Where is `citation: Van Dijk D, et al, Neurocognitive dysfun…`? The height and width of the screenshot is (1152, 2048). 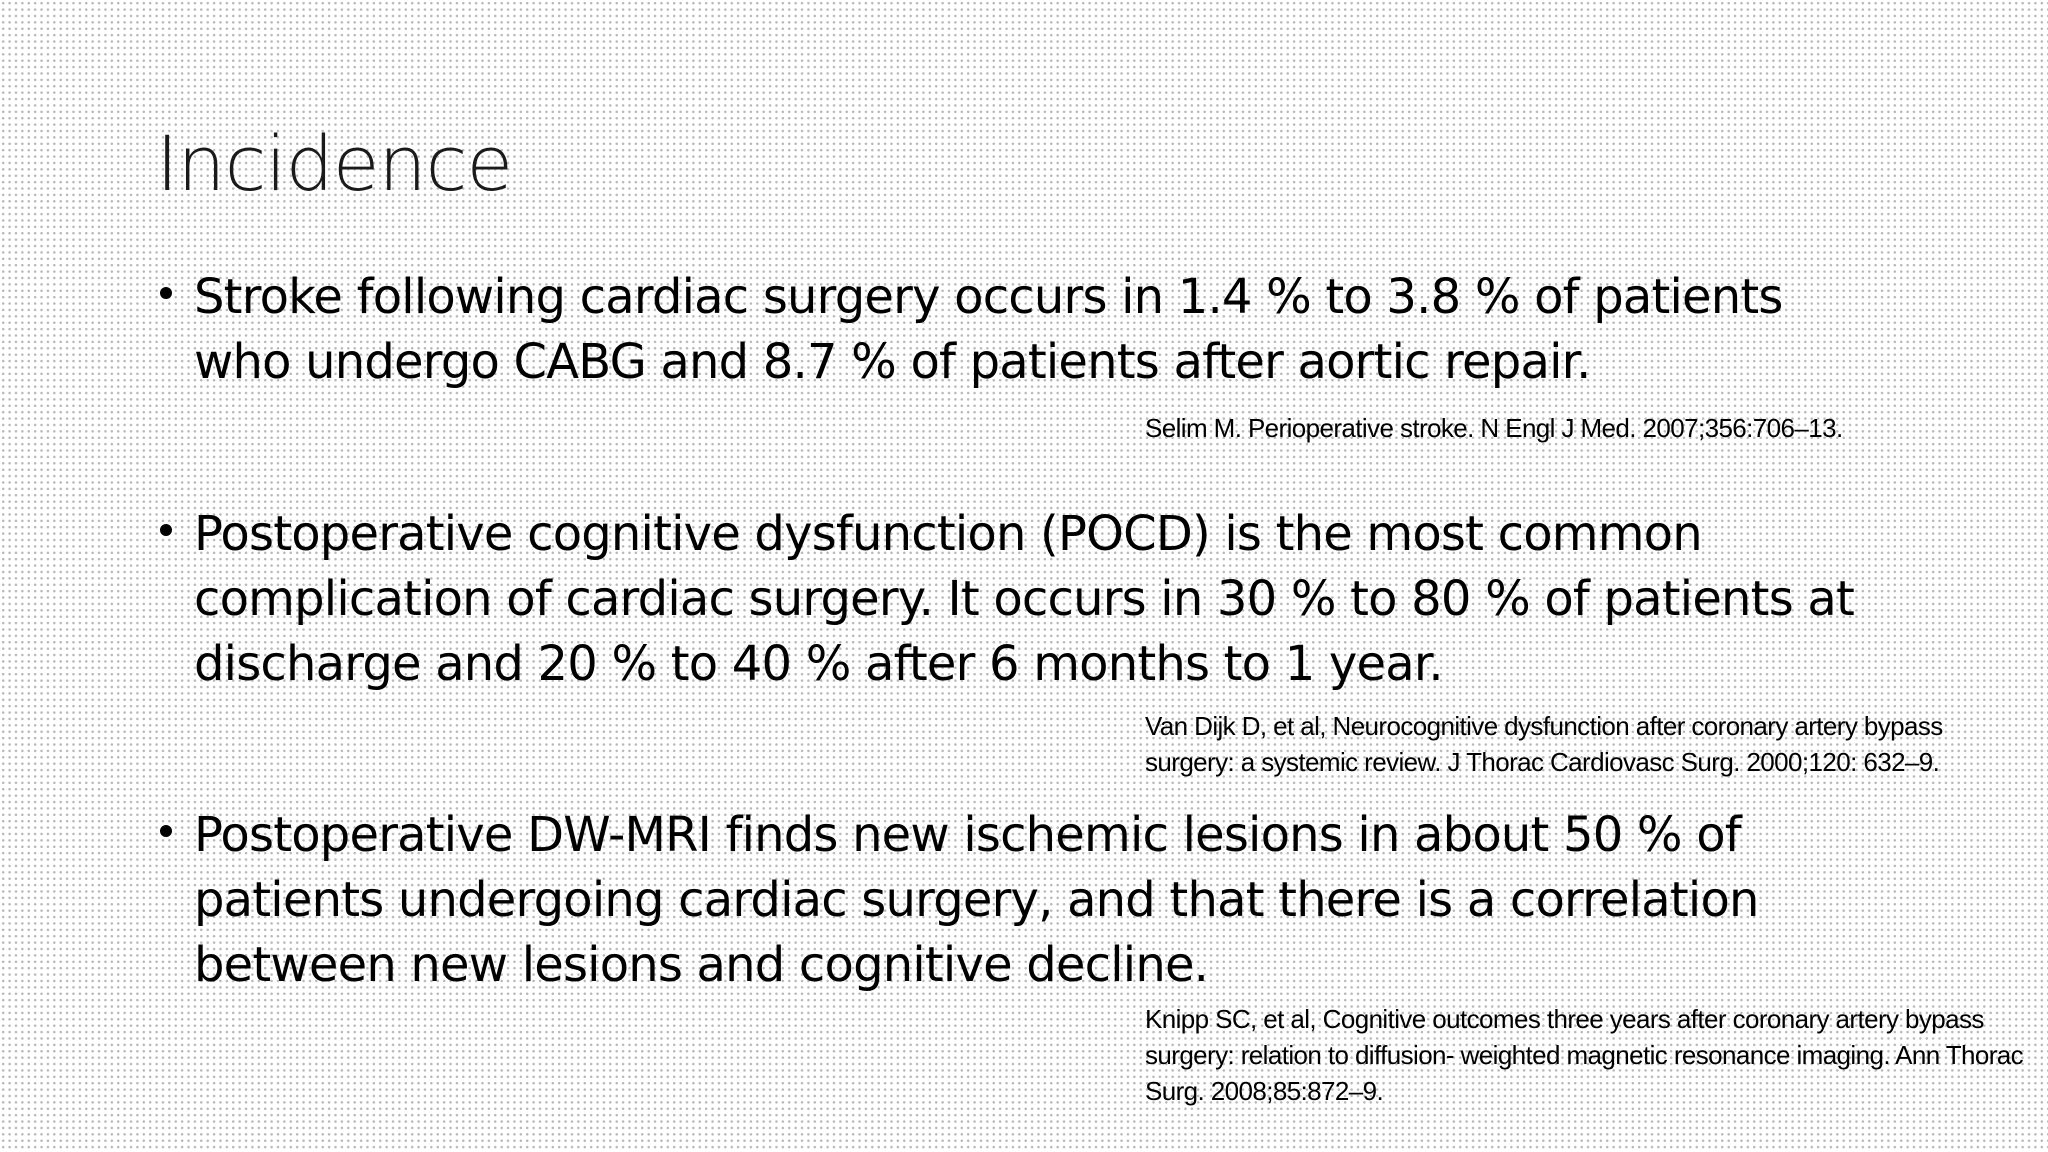 citation: Van Dijk D, et al, Neurocognitive dysfun… is located at coordinates (1544, 744).